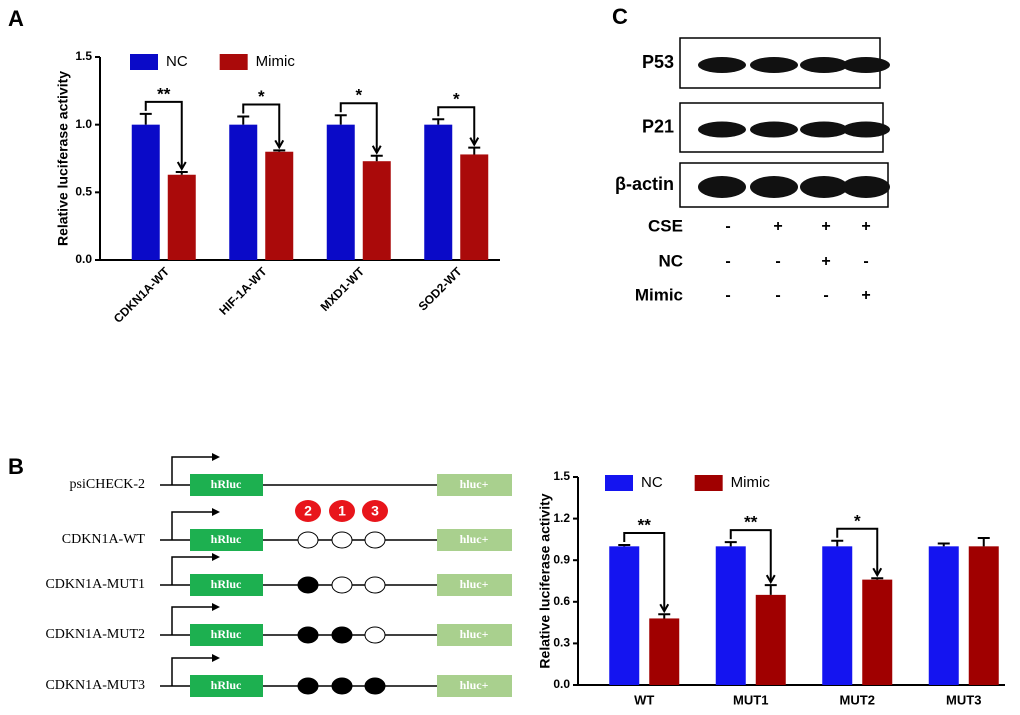 Image resolution: width=1020 pixels, height=715 pixels. Describe the element at coordinates (659, 294) in the screenshot. I see `condition-label: Mimic` at that location.